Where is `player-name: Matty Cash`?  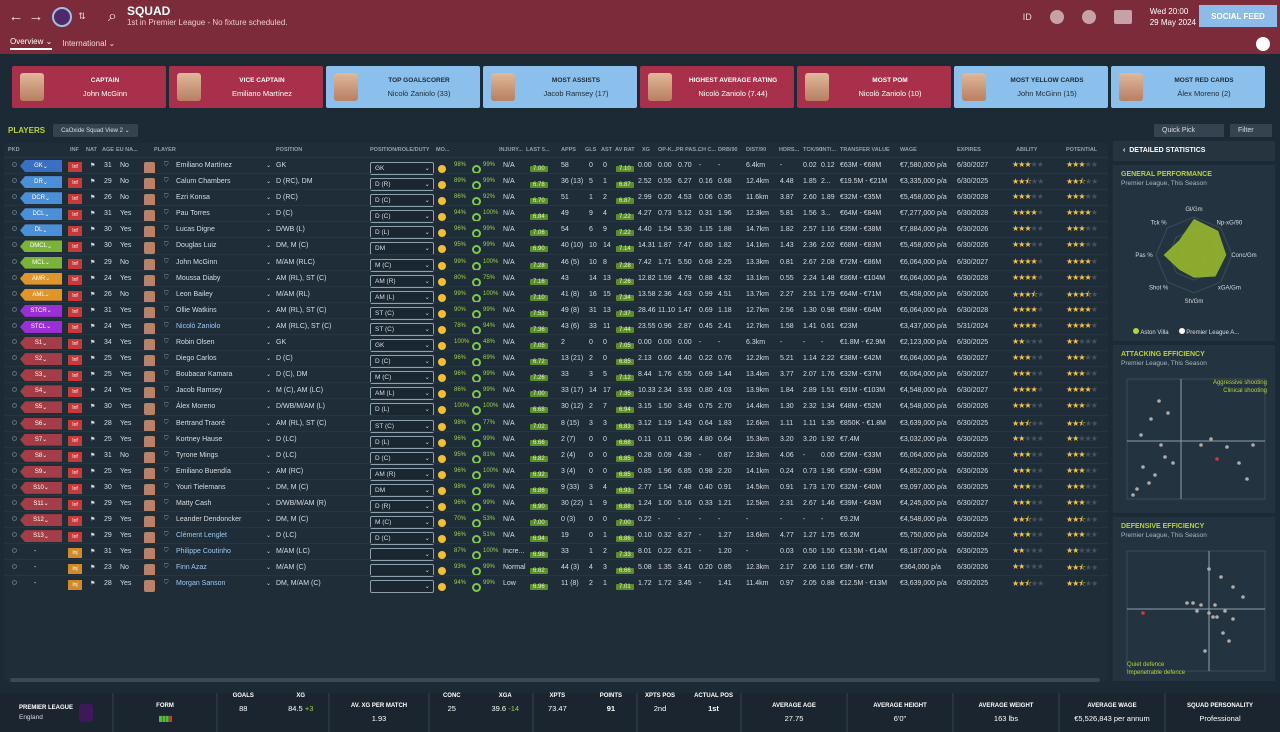
player-name: Matty Cash is located at coordinates (194, 503).